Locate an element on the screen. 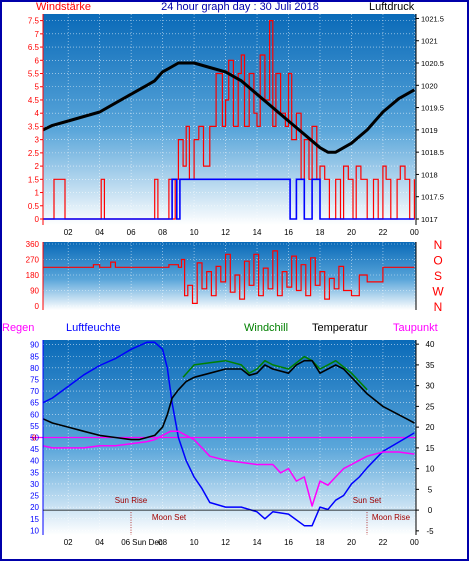 The image size is (470, 562). bottom-x-tick-label: 02 is located at coordinates (68, 542).